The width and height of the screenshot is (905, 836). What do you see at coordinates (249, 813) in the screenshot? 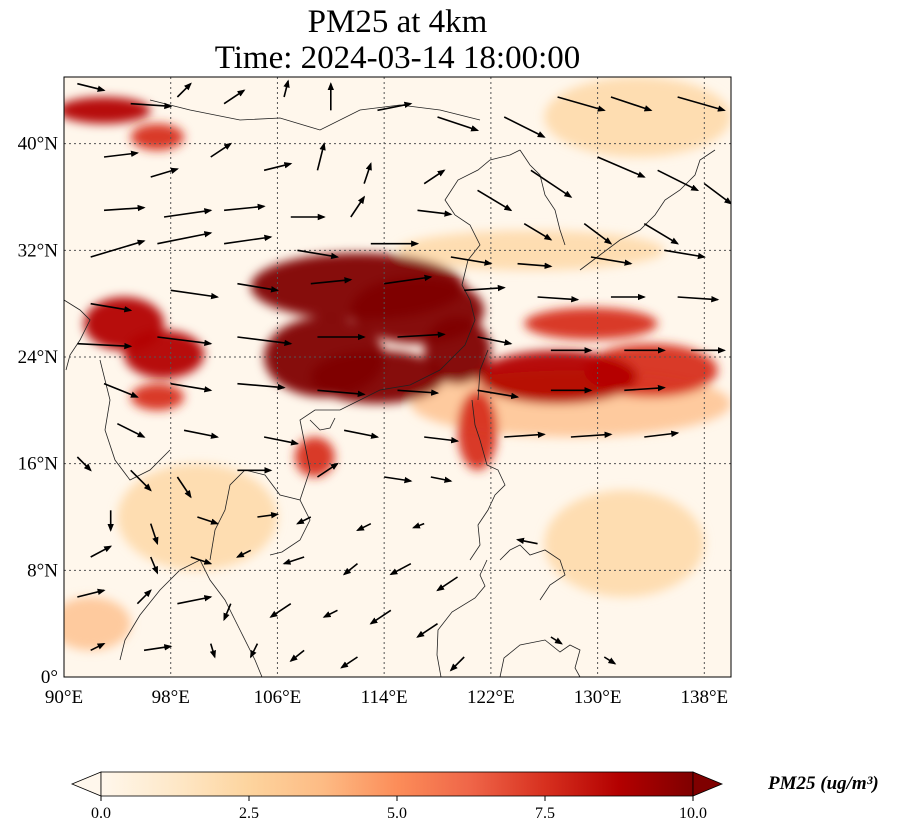
I see `colorbar-tick-label: 2.5` at bounding box center [249, 813].